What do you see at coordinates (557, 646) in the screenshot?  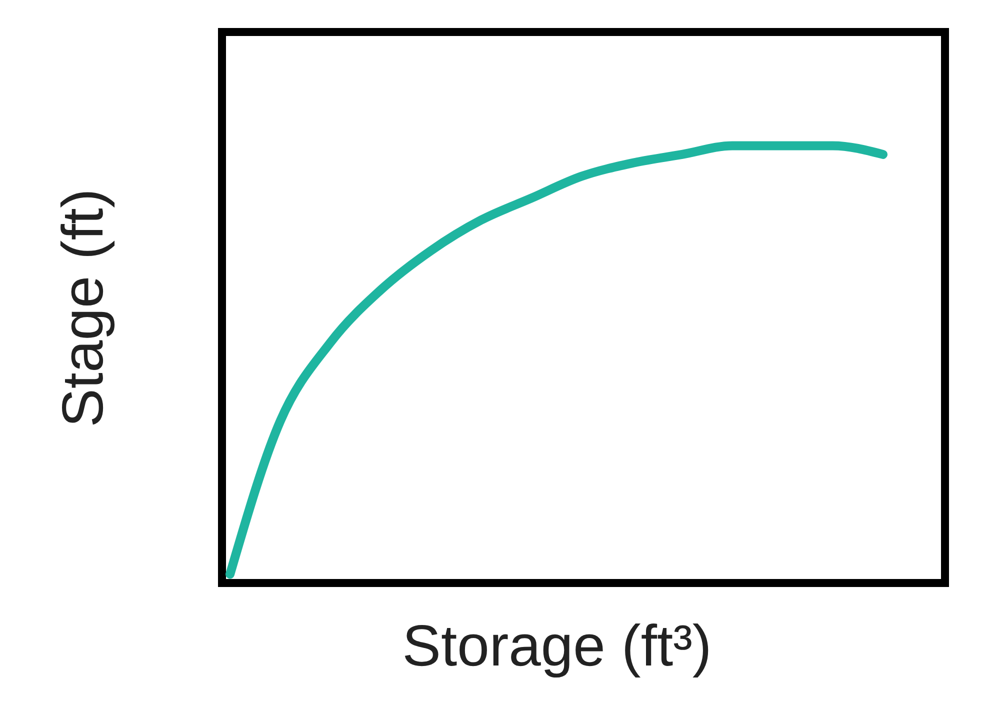 I see `x-axis-title: Storage (ft³)` at bounding box center [557, 646].